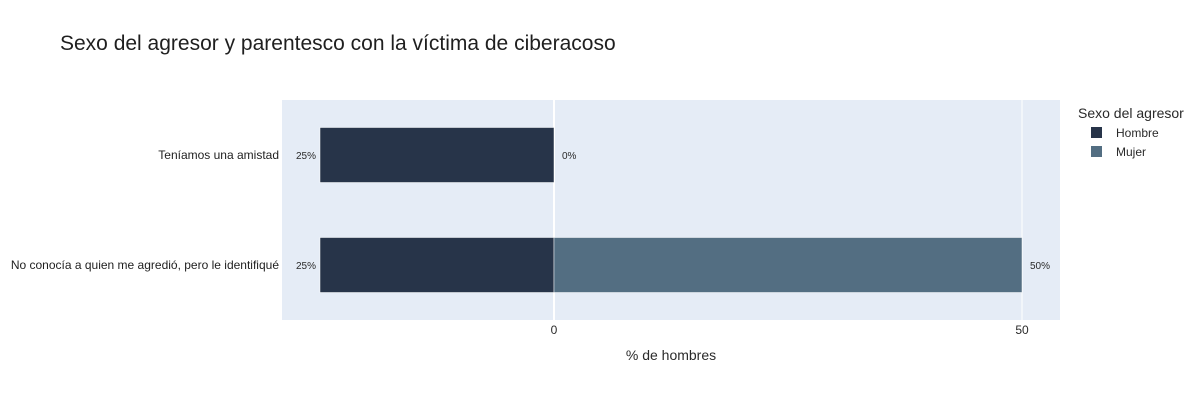 This screenshot has height=400, width=1200. What do you see at coordinates (788, 265) in the screenshot?
I see `bar-mujer` at bounding box center [788, 265].